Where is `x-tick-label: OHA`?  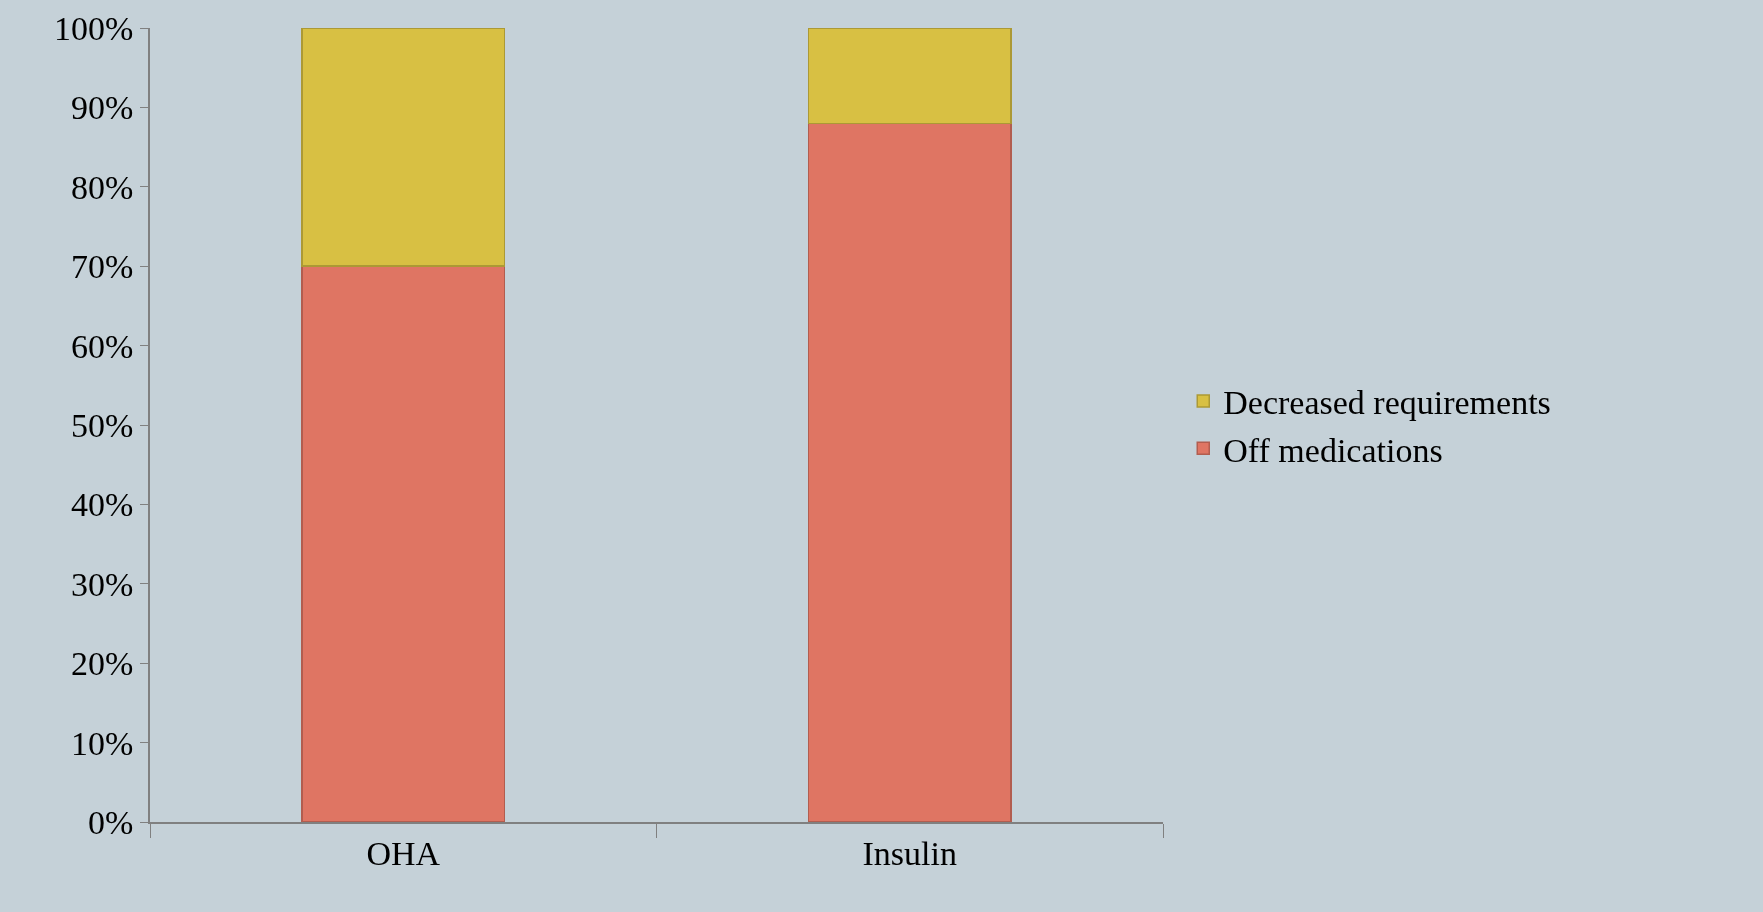
x-tick-label: OHA is located at coordinates (403, 853).